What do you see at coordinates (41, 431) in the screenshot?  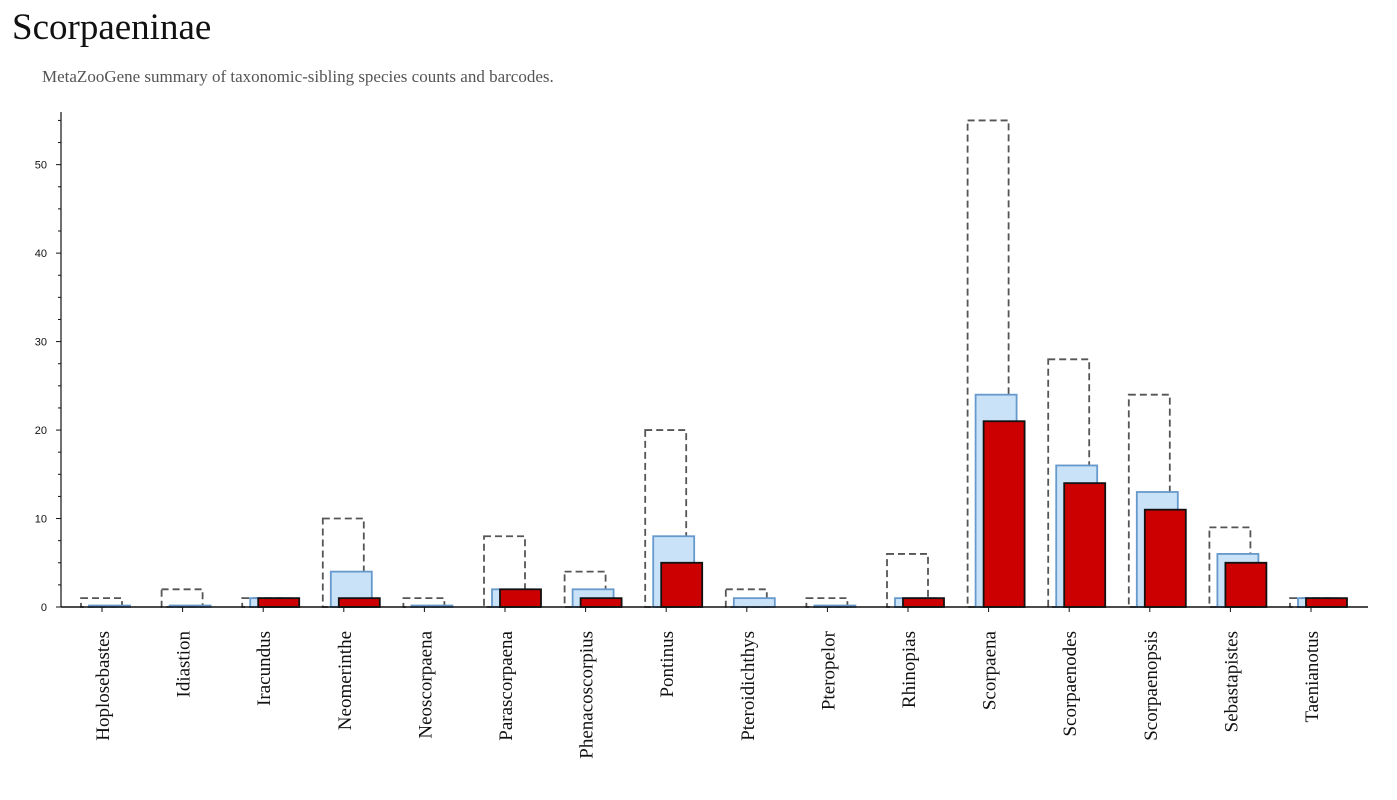 I see `y-tick-label: 20` at bounding box center [41, 431].